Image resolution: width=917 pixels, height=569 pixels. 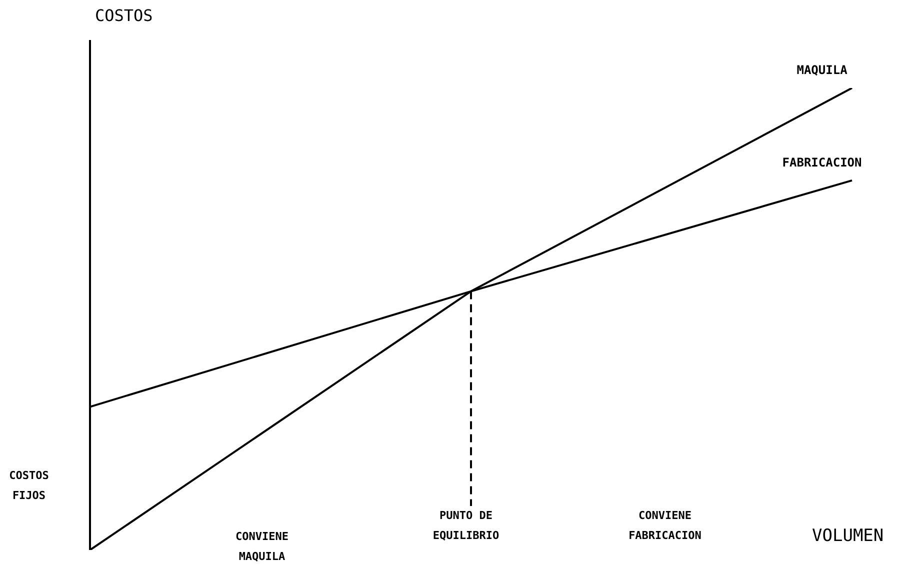 What do you see at coordinates (848, 536) in the screenshot?
I see `x-axis-title: VOLUMEN` at bounding box center [848, 536].